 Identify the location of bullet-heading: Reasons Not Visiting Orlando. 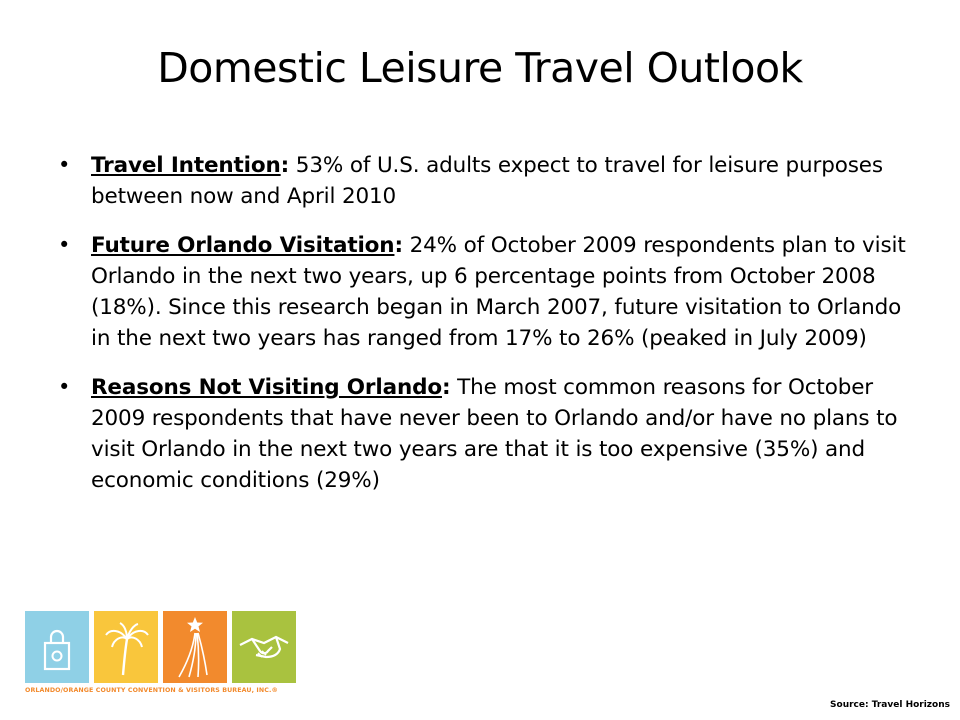
(266, 387).